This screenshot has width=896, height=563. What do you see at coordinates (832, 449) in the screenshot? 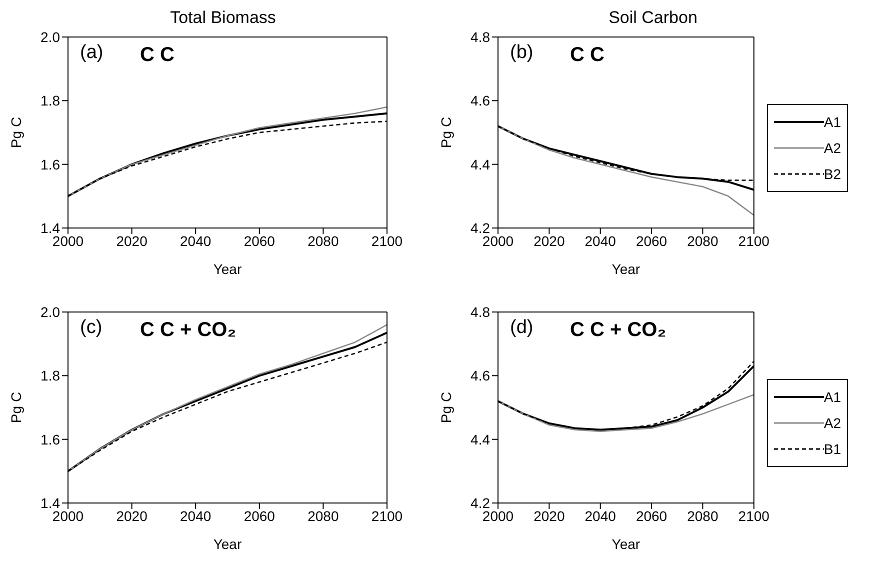
I see `legend-label: B1` at bounding box center [832, 449].